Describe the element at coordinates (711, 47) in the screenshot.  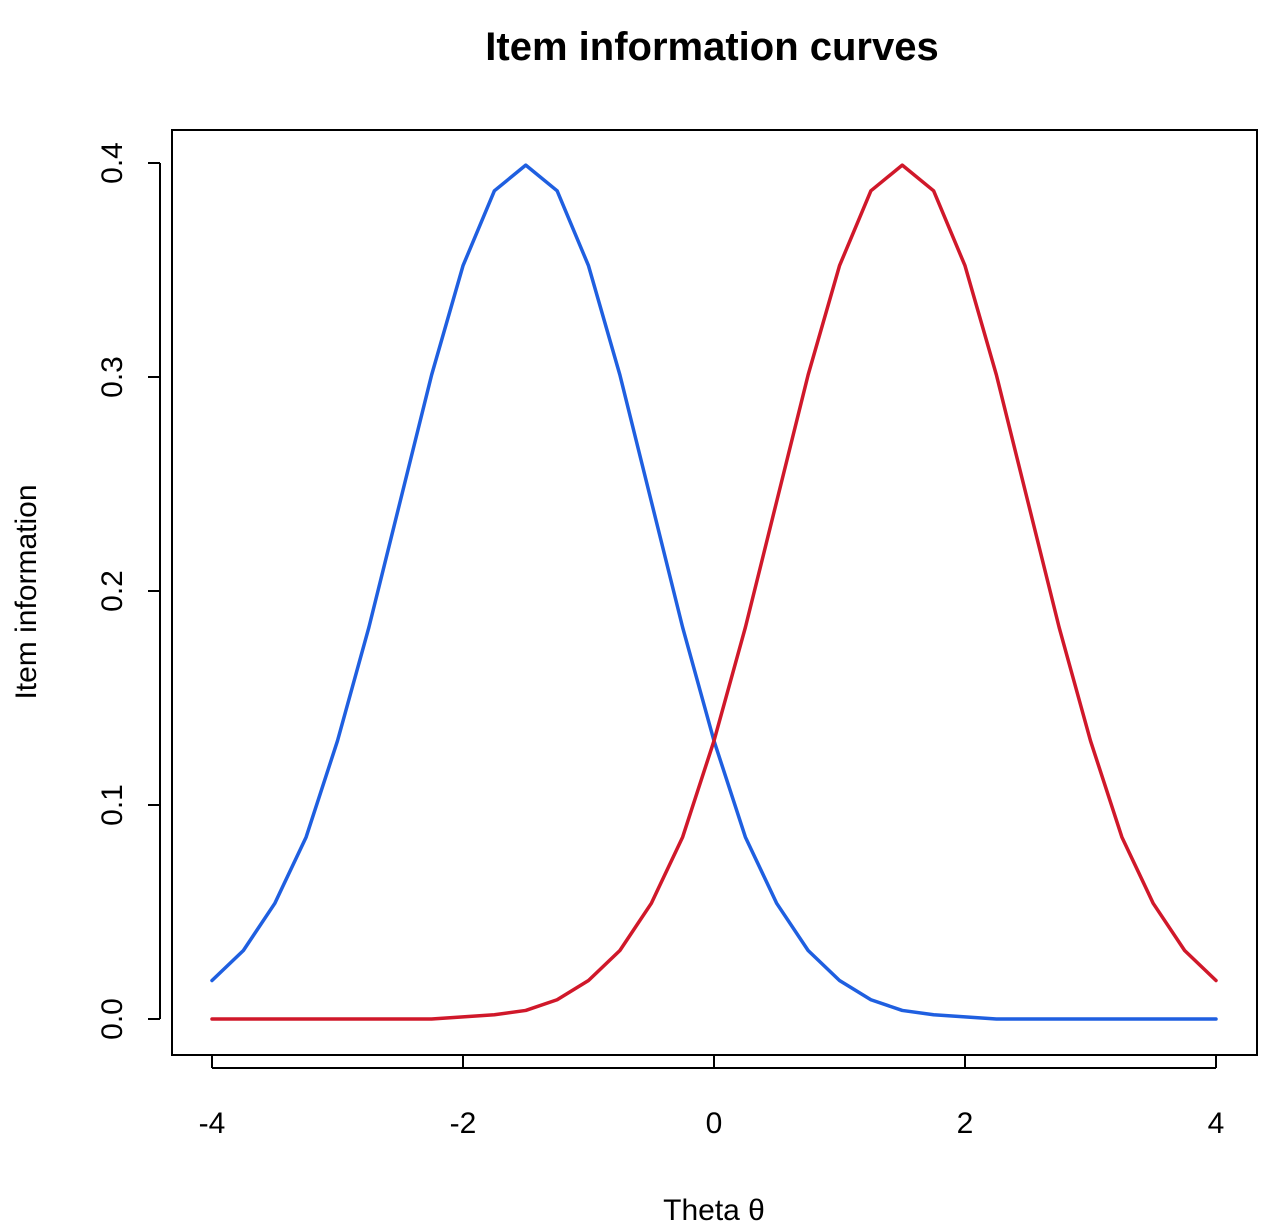
I see `chart-title: Item information curves` at that location.